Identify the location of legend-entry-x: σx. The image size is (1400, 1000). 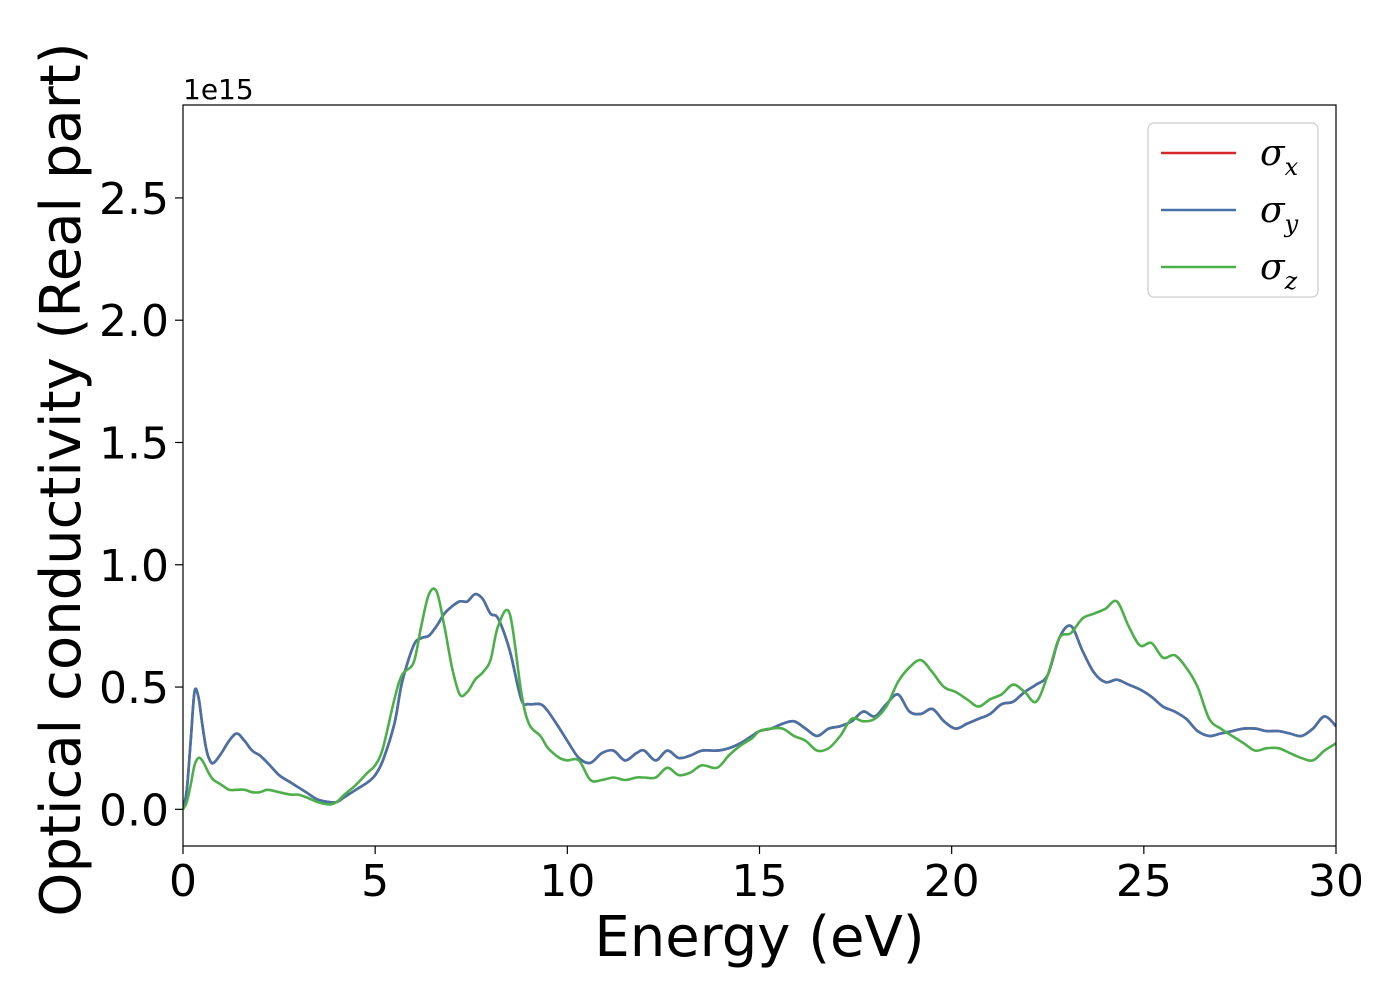
(1279, 157).